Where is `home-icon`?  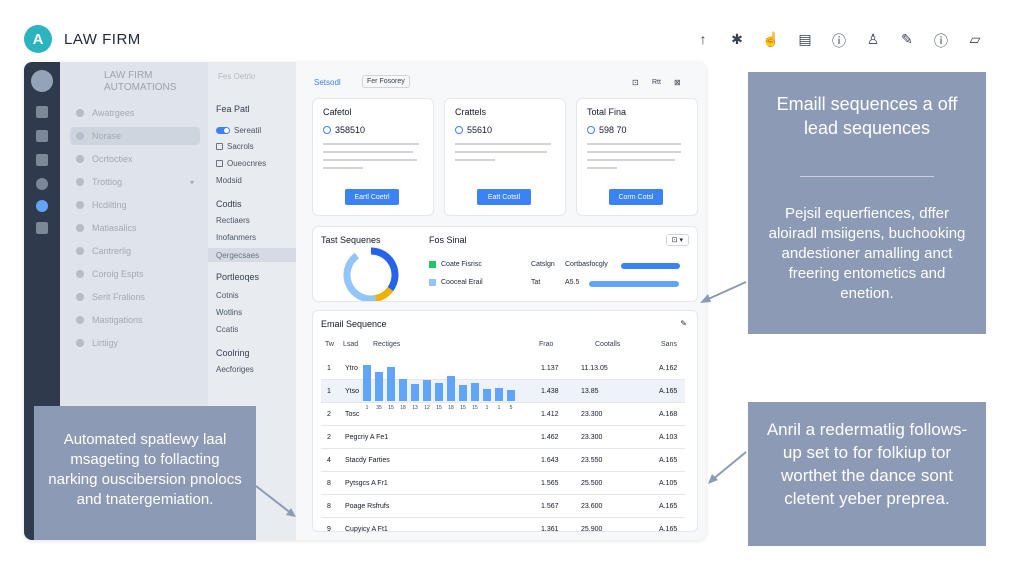 home-icon is located at coordinates (42, 112).